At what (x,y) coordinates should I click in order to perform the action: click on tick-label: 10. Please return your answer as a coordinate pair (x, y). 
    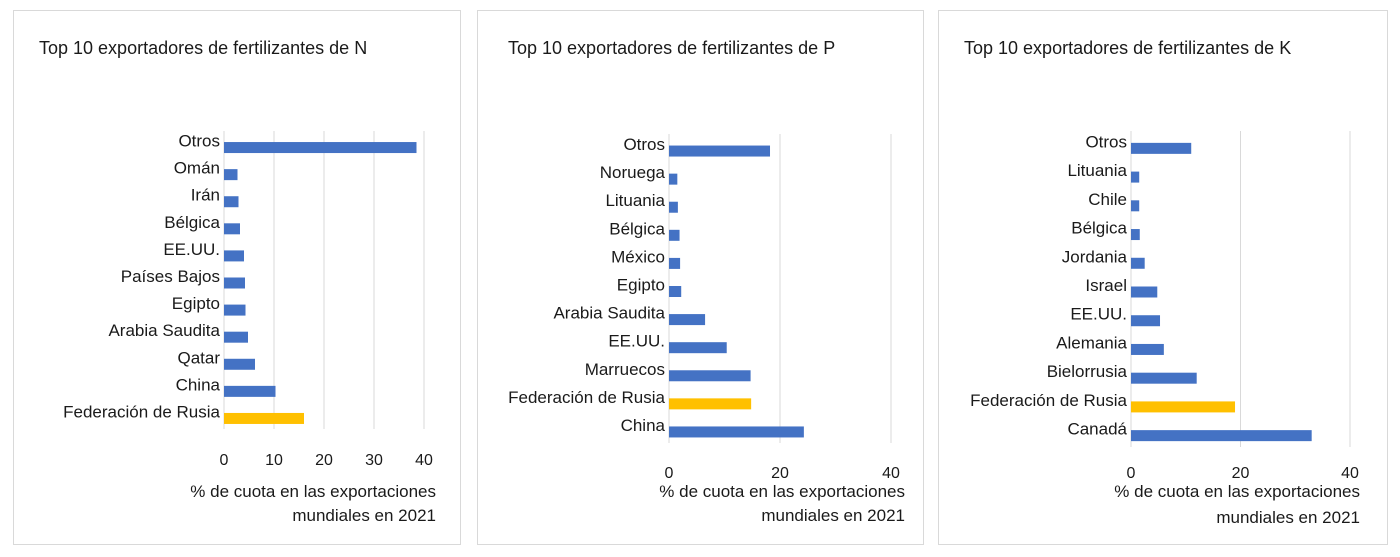
    Looking at the image, I should click on (274, 460).